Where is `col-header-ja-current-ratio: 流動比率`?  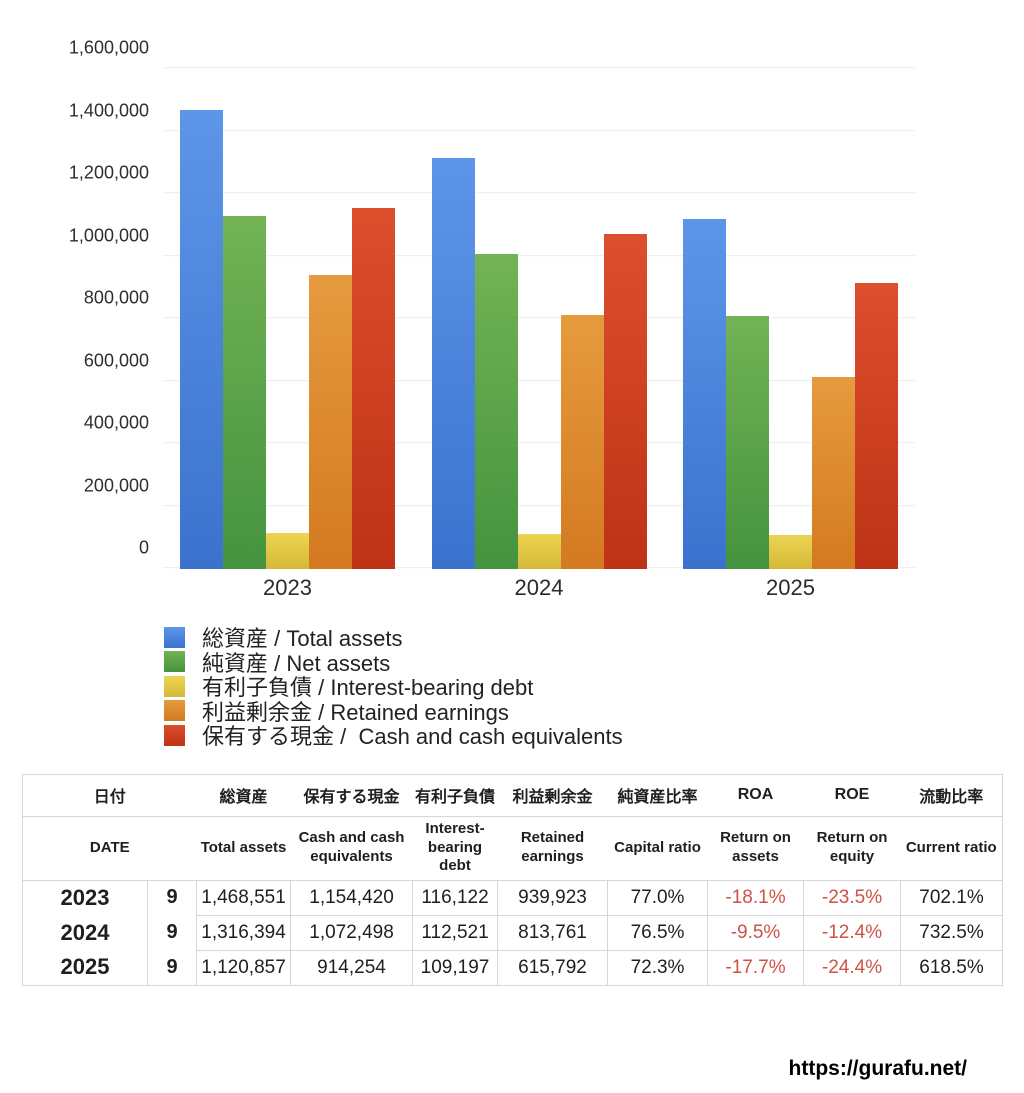 col-header-ja-current-ratio: 流動比率 is located at coordinates (951, 795).